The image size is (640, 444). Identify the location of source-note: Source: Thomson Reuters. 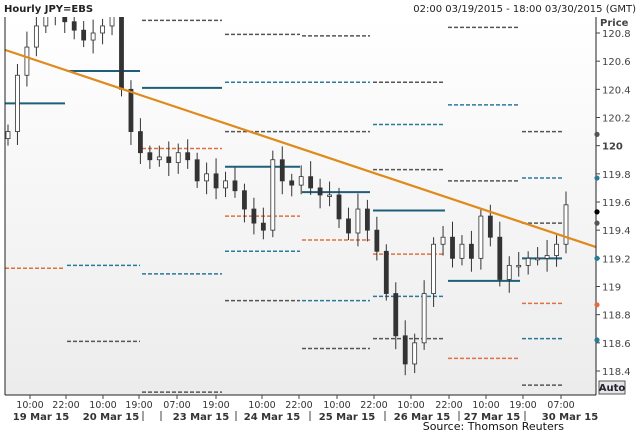
(494, 426).